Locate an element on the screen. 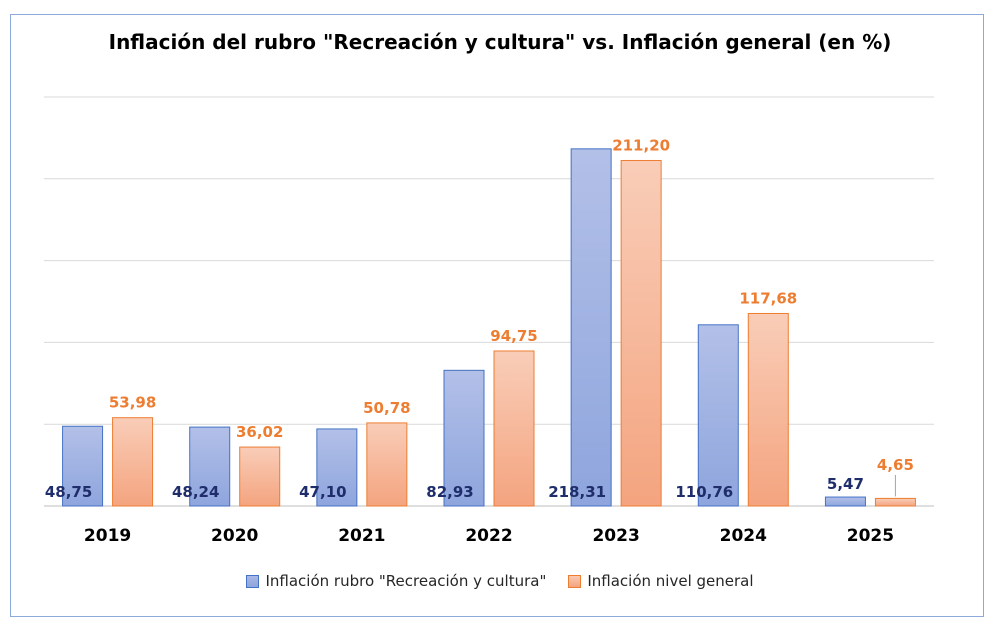 This screenshot has height=630, width=1000. data-label-general-2019: 53,98 is located at coordinates (132, 403).